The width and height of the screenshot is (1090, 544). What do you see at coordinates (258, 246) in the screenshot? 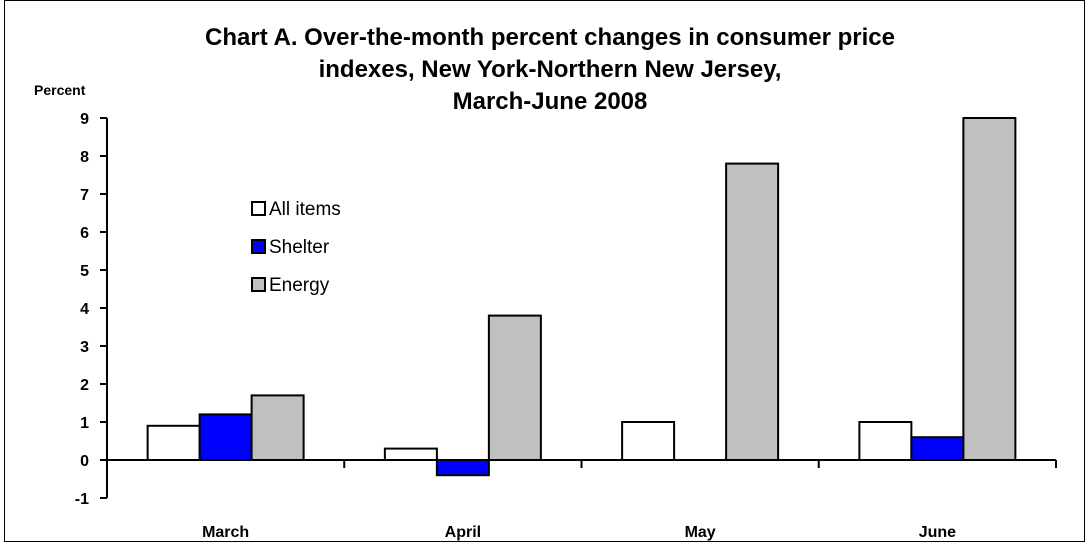
I see `legend-swatch-shelter` at bounding box center [258, 246].